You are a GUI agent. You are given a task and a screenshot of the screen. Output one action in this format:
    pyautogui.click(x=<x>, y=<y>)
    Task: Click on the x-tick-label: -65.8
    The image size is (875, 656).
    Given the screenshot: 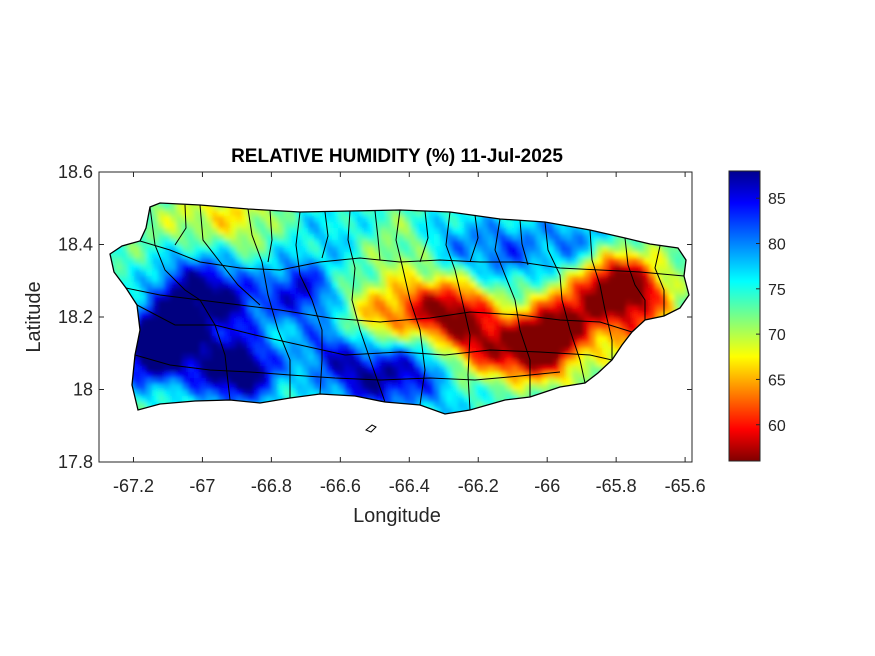 What is the action you would take?
    pyautogui.click(x=616, y=486)
    